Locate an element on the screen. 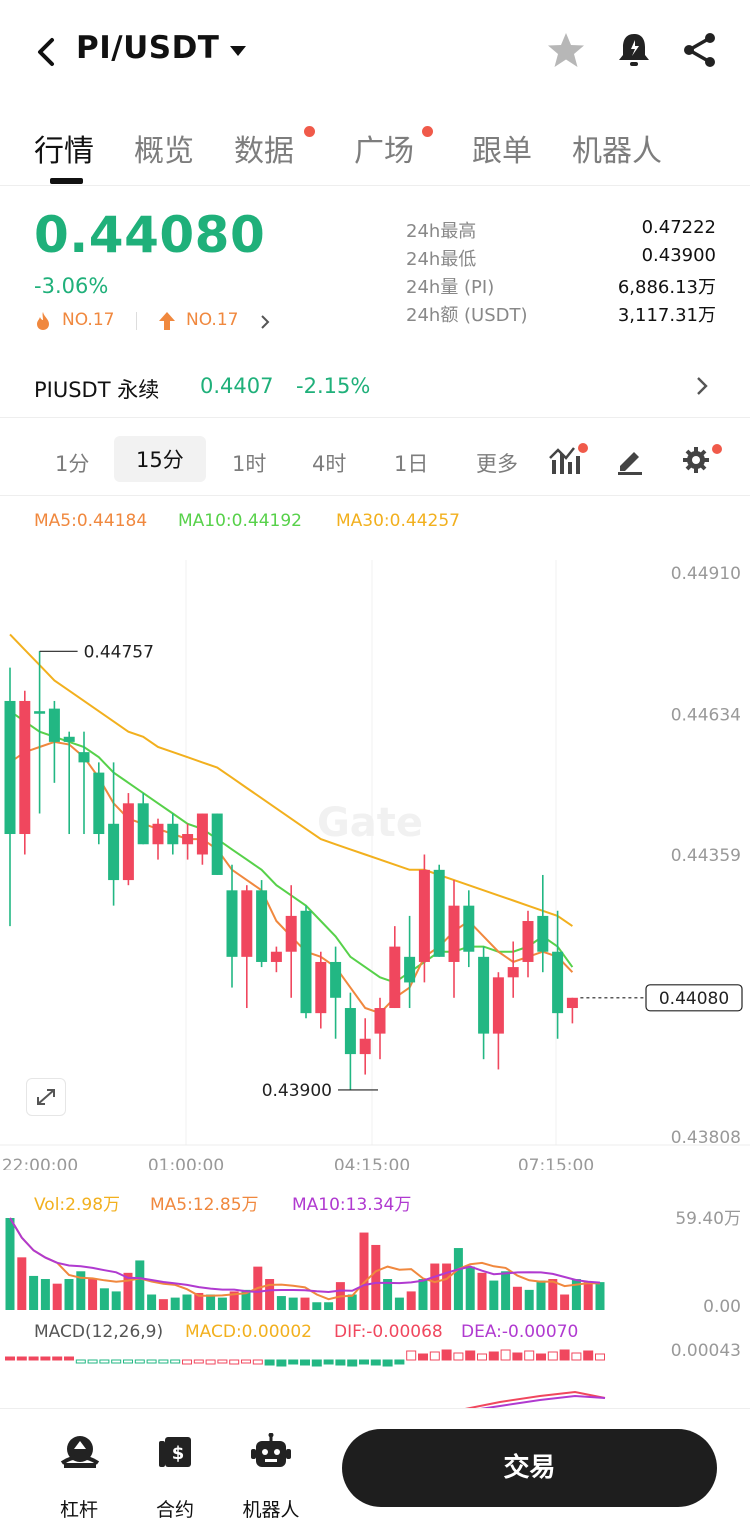  trade-button: 交易 is located at coordinates (529, 1468).